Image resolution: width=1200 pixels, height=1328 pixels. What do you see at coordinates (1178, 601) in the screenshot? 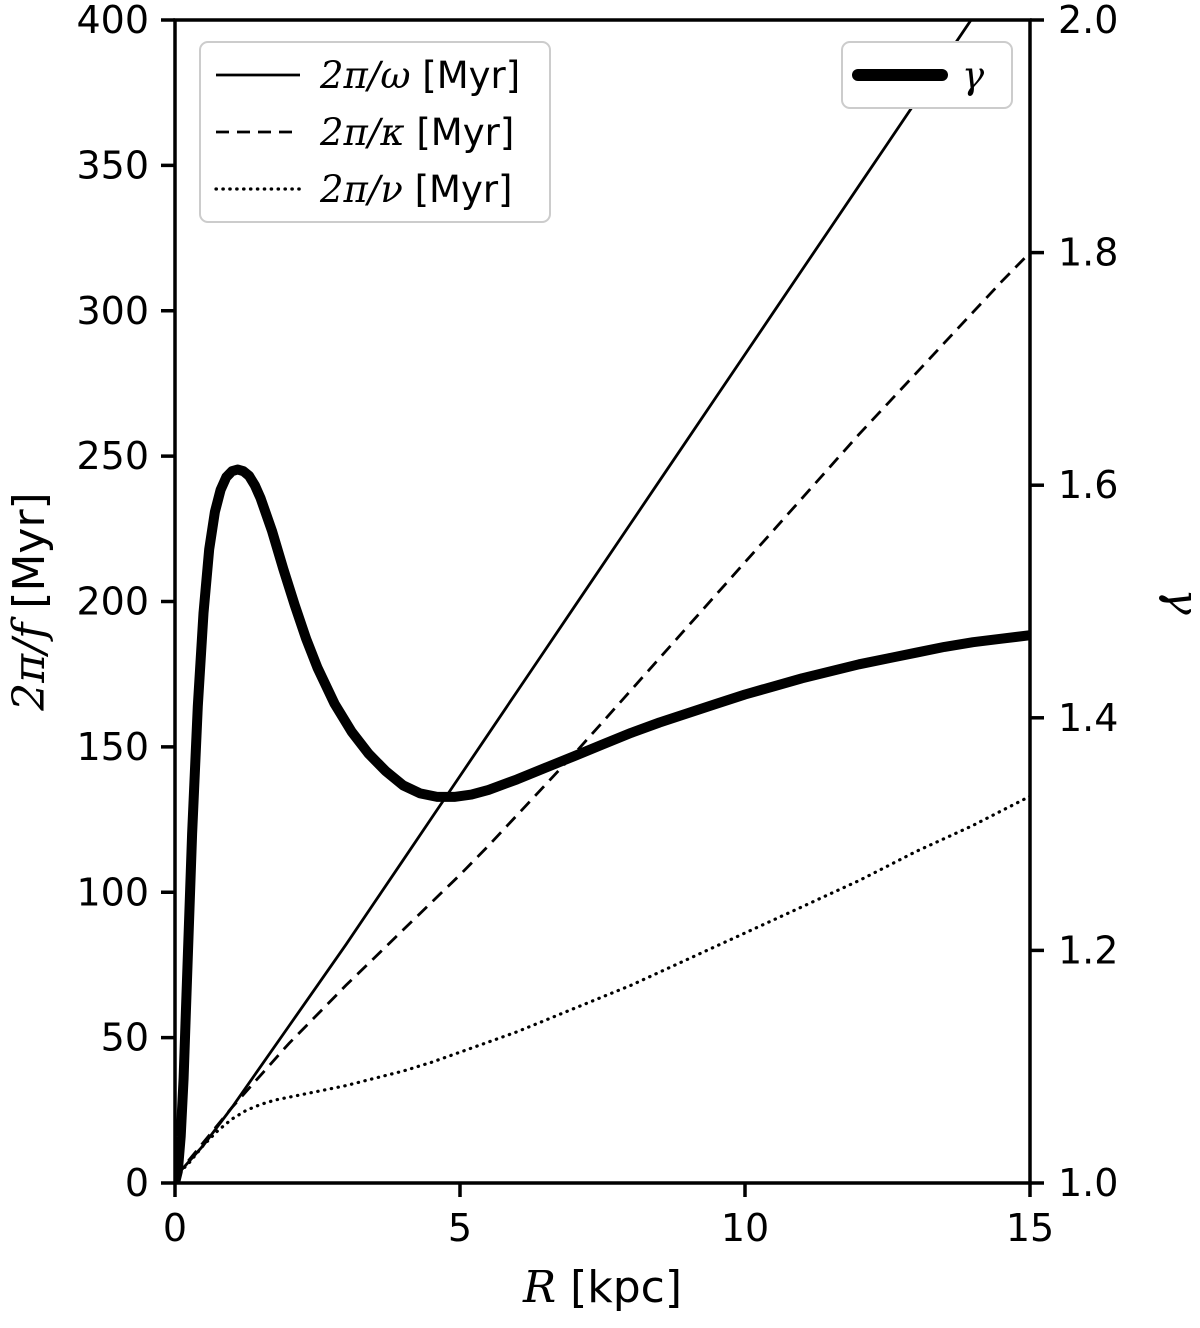
I see `y-right-axis-label: γ` at bounding box center [1178, 601].